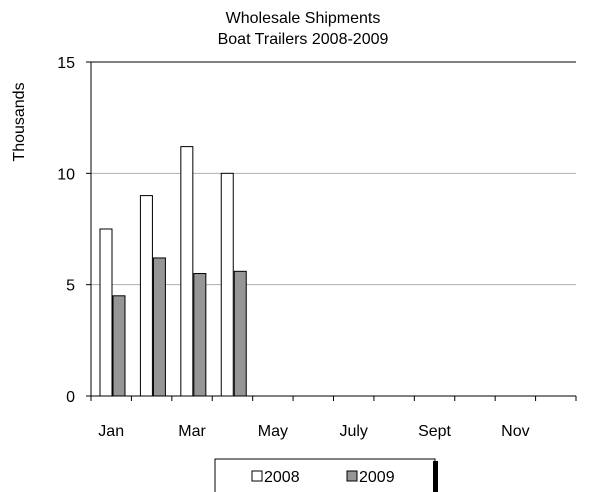 The width and height of the screenshot is (593, 492). What do you see at coordinates (19, 121) in the screenshot?
I see `y-axis-label: Thousands` at bounding box center [19, 121].